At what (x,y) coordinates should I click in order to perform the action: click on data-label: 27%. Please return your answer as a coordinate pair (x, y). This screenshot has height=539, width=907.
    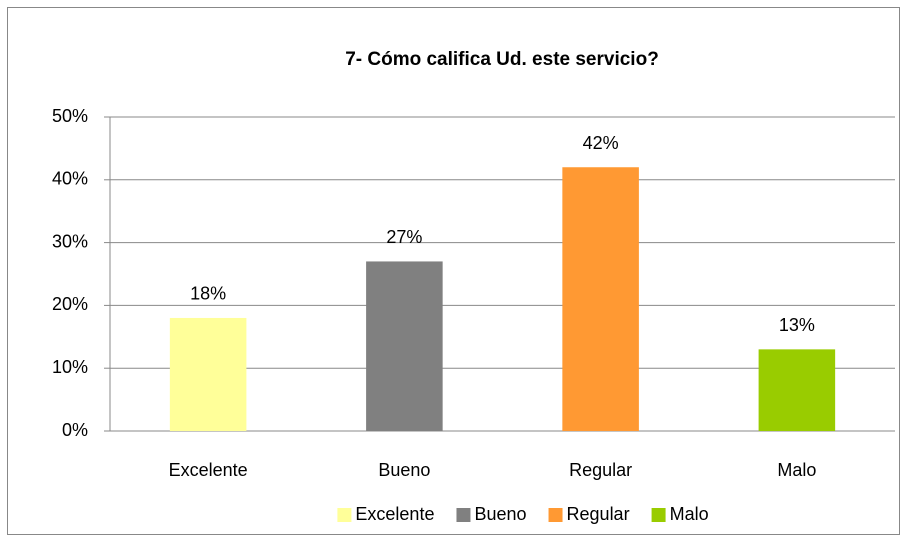
    Looking at the image, I should click on (404, 237).